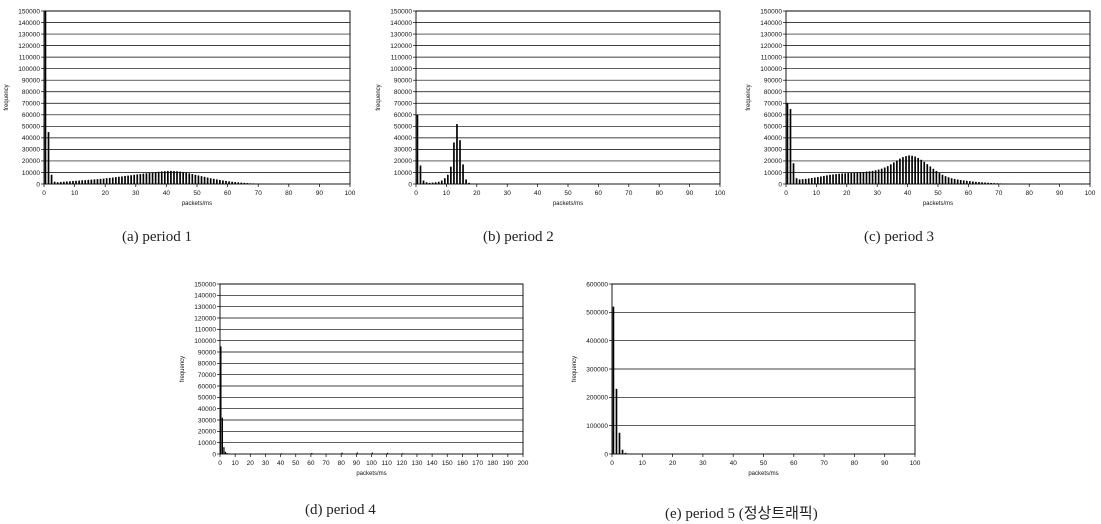 This screenshot has width=1101, height=524. What do you see at coordinates (207, 364) in the screenshot?
I see `y-tick-label: 80000` at bounding box center [207, 364].